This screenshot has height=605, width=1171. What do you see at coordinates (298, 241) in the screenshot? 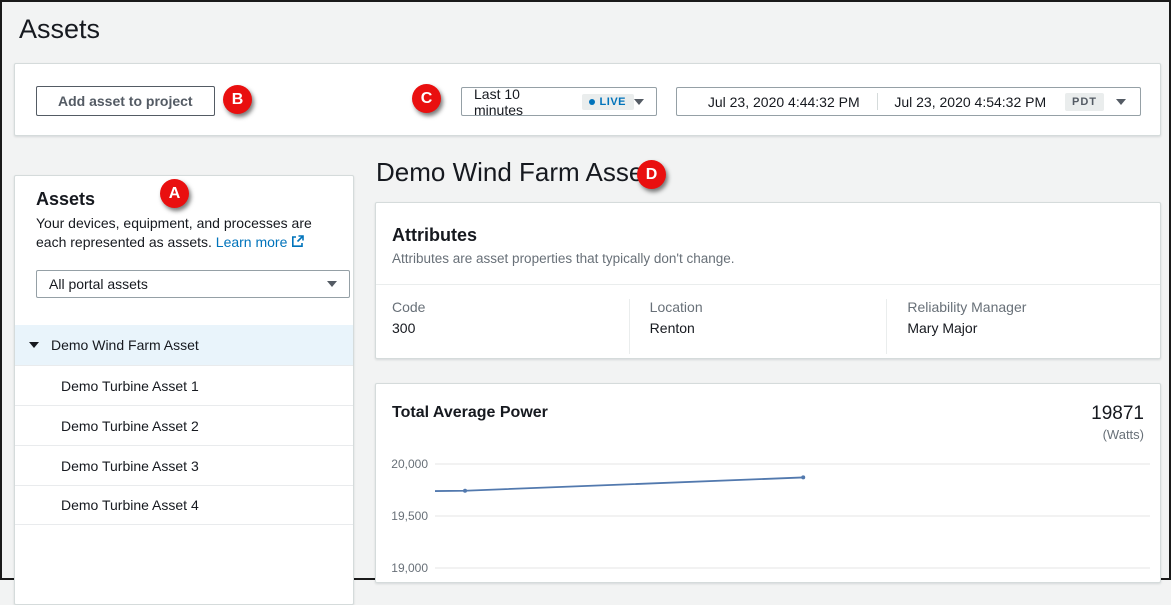
I see `external-link-icon` at bounding box center [298, 241].